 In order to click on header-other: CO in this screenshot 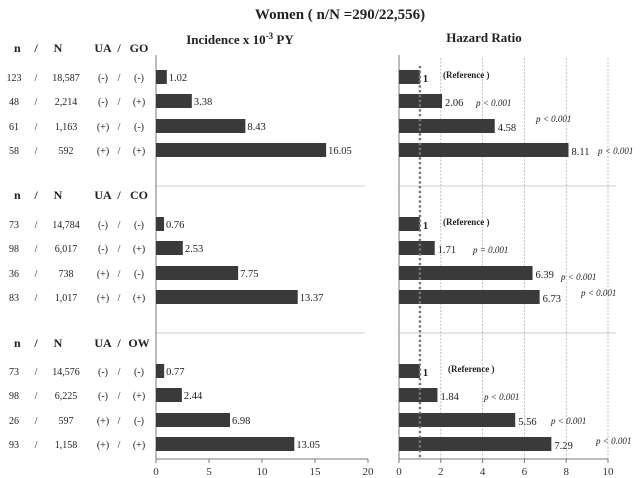, I will do `click(139, 195)`.